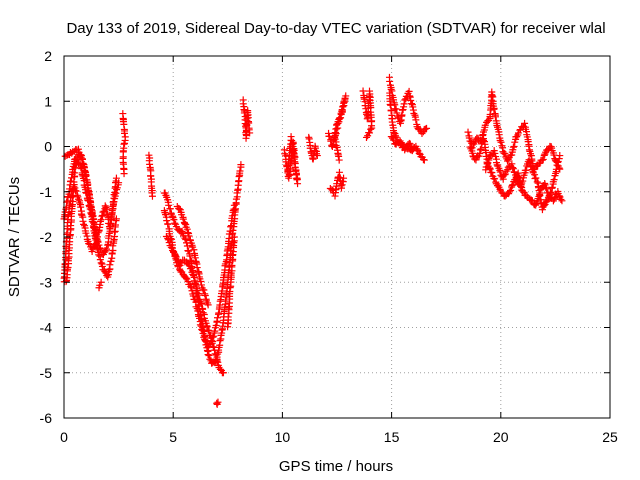  Describe the element at coordinates (46, 237) in the screenshot. I see `y-tick-label: -2` at that location.